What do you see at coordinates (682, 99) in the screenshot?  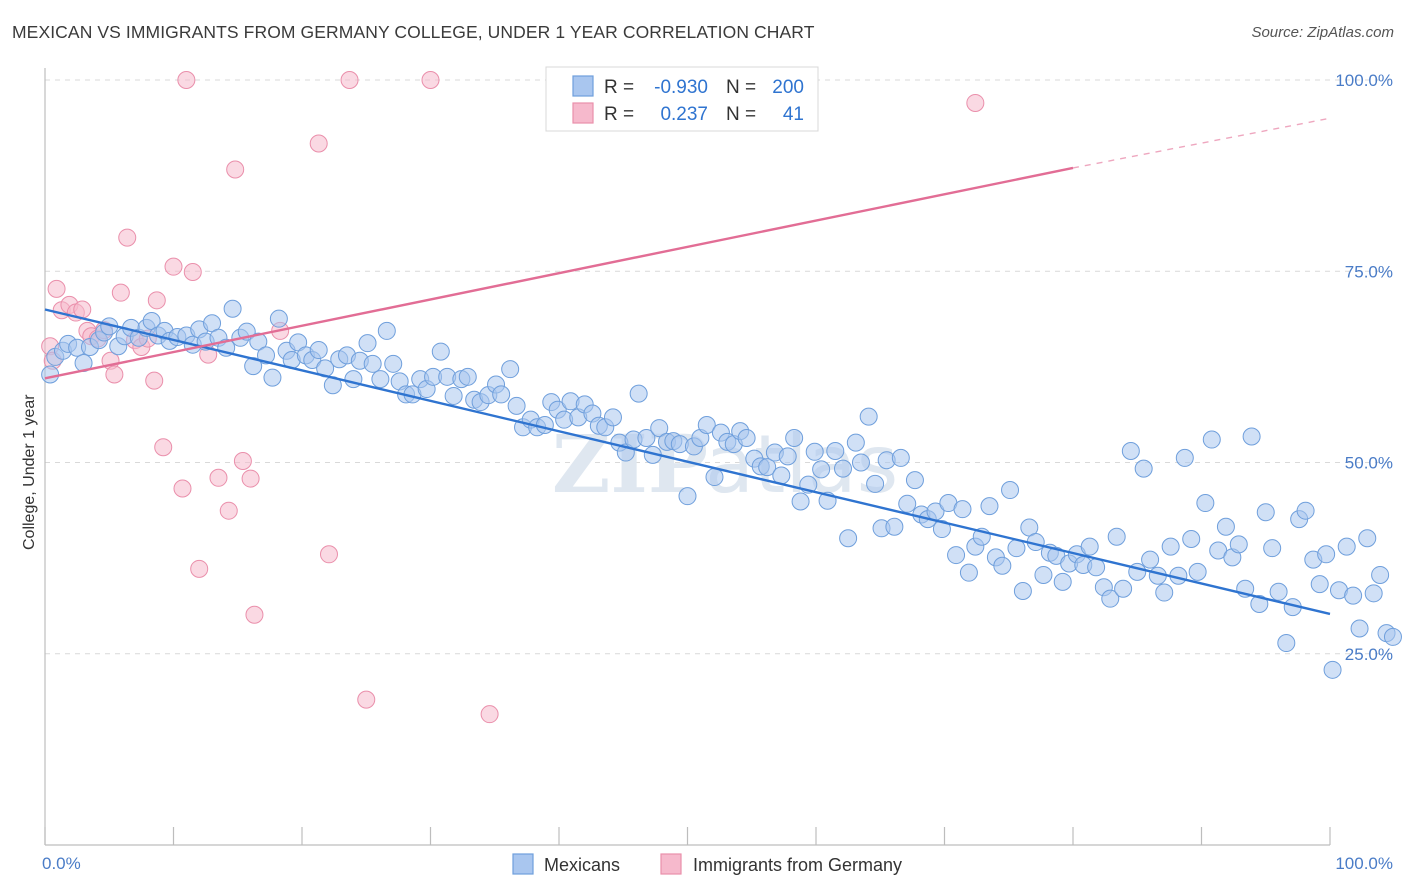 I see `stats-legend: R = -0.930 N = 200 R = 0.237 N = 41` at bounding box center [682, 99].